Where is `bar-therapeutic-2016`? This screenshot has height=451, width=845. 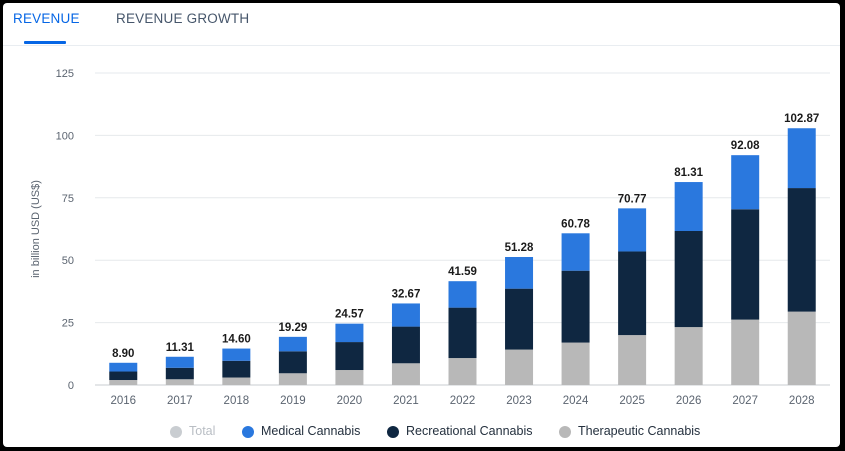 bar-therapeutic-2016 is located at coordinates (123, 382).